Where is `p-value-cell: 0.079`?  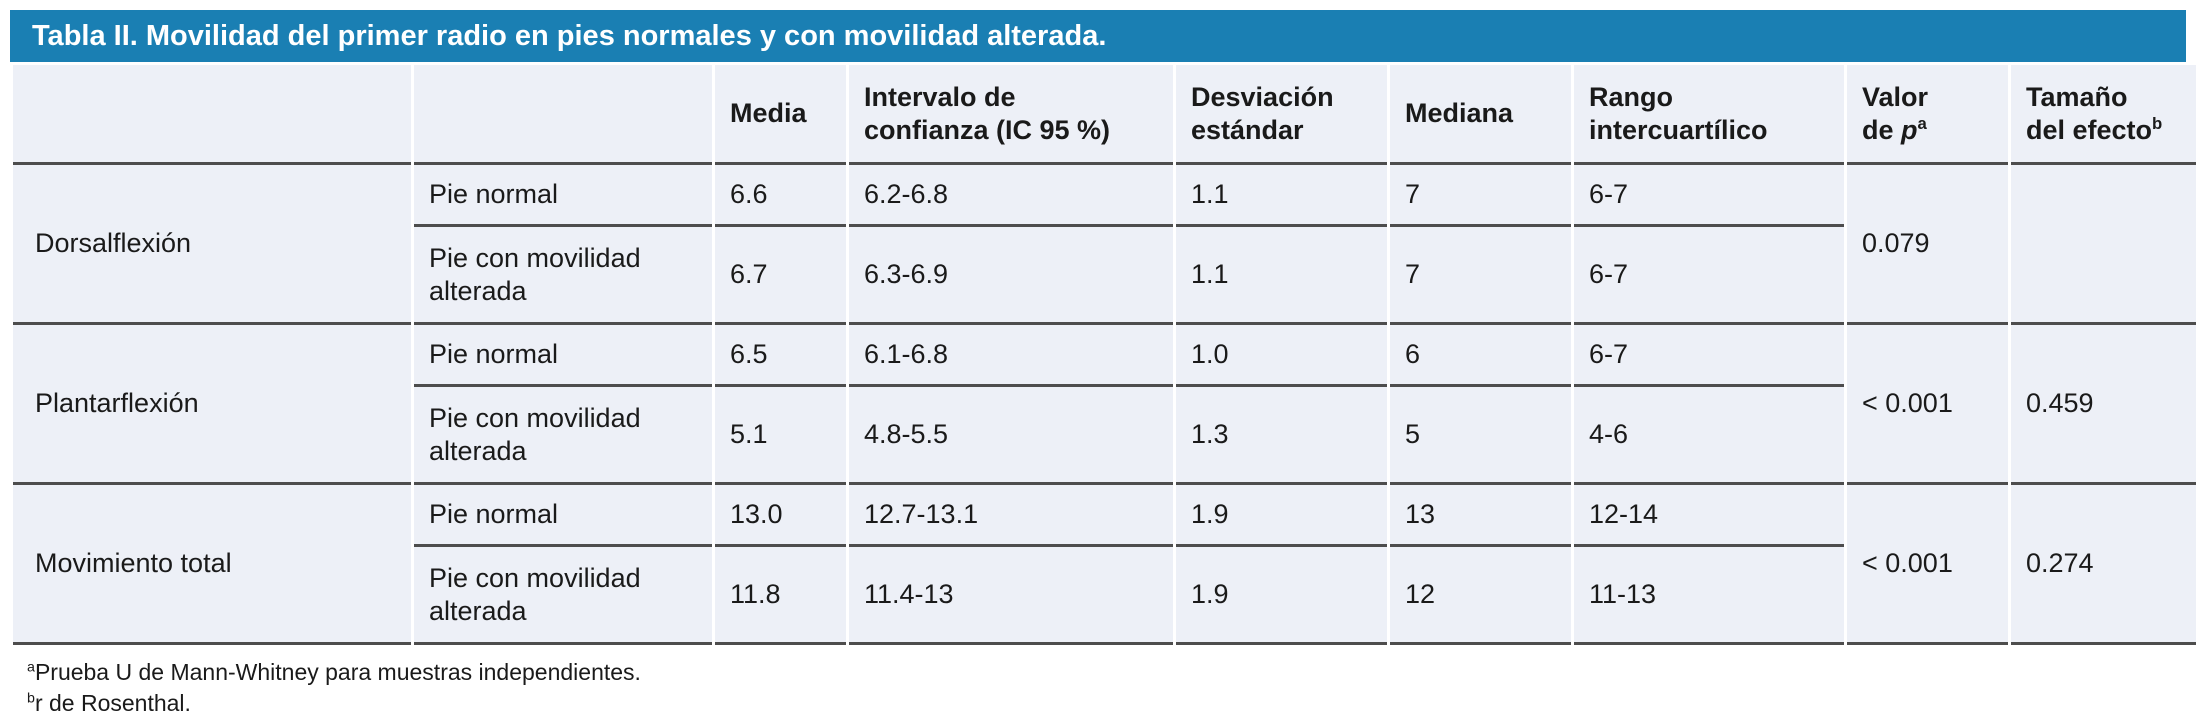 p-value-cell: 0.079 is located at coordinates (1927, 245).